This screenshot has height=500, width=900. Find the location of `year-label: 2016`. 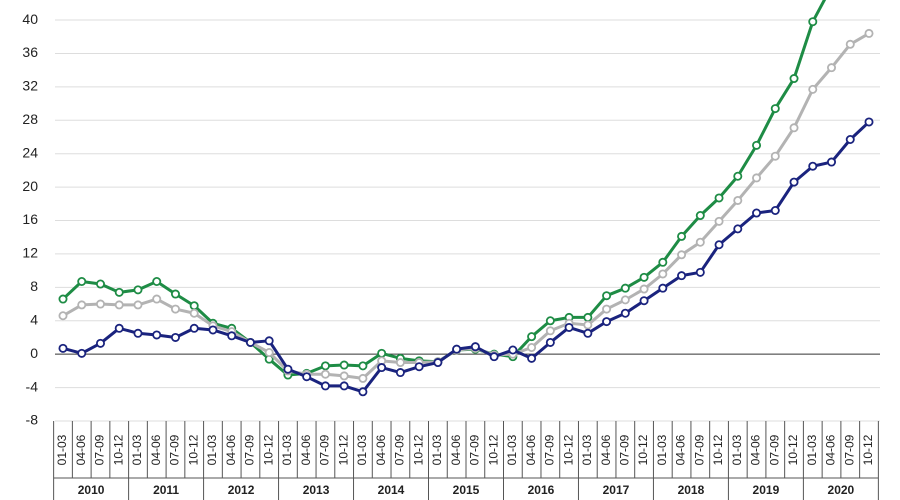

year-label: 2016 is located at coordinates (541, 490).